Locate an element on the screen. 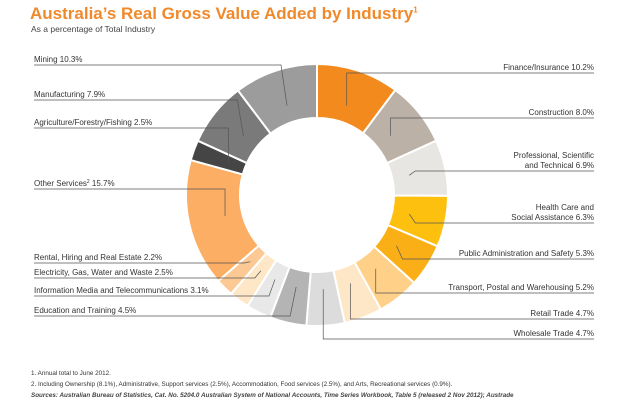 The width and height of the screenshot is (625, 420). leader-line-wholesale-trade is located at coordinates (458, 314).